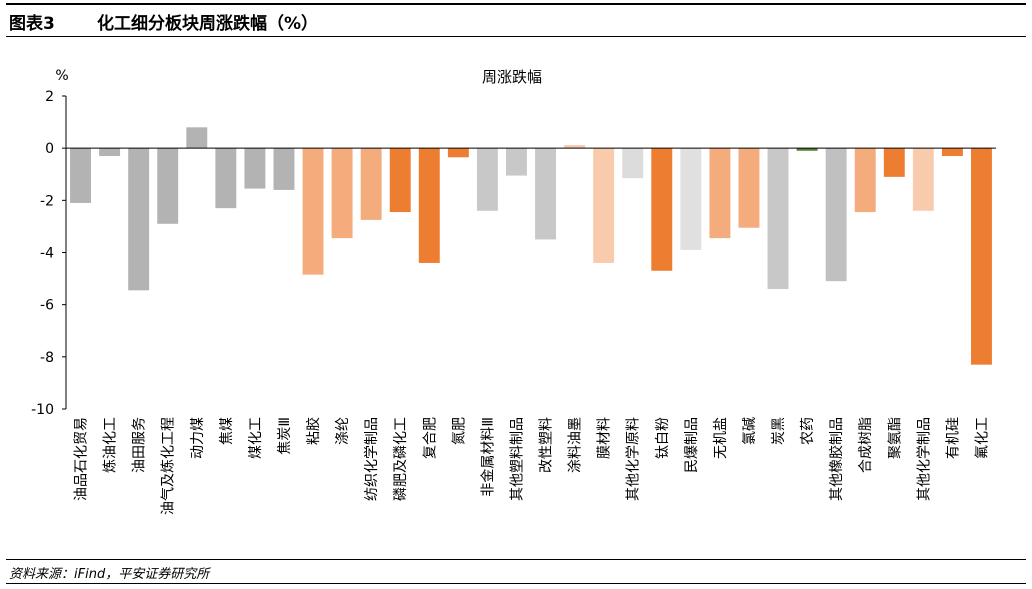  Describe the element at coordinates (256, 438) in the screenshot. I see `x-tick-label: 煤化工` at that location.